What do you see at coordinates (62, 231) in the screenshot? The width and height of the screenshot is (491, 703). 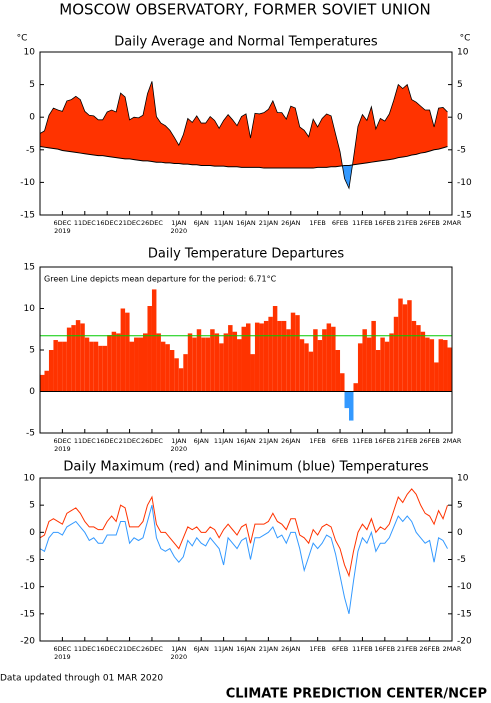 I see `x-year-label: 2019` at bounding box center [62, 231].